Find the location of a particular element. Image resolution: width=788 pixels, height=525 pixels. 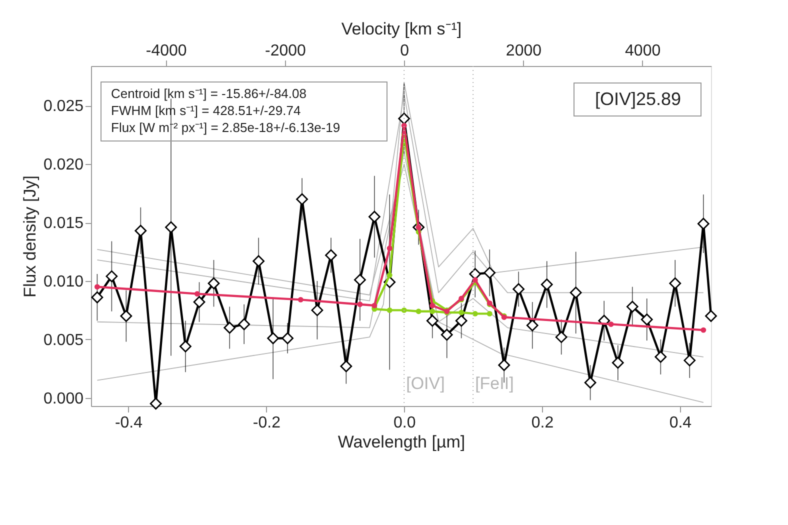

y-axis-title: Flux density [Jy] is located at coordinates (30, 237).